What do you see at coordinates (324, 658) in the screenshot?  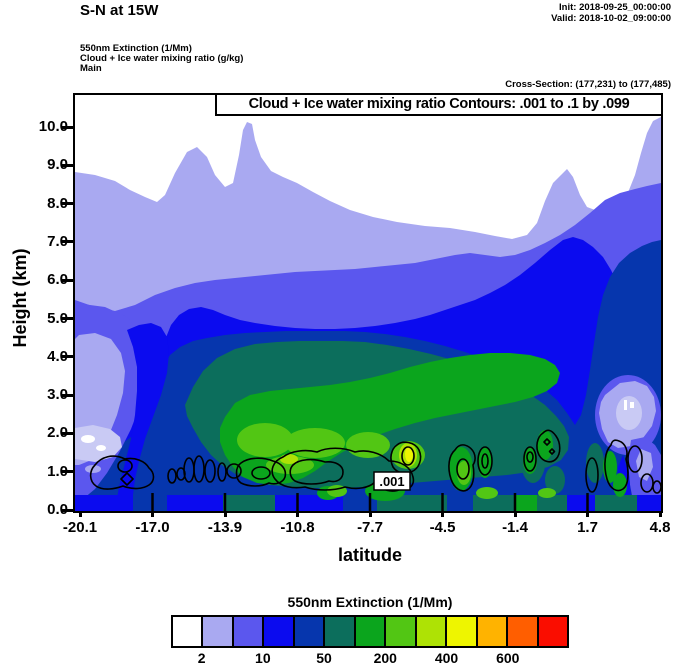 I see `colorbar-label: 50` at bounding box center [324, 658].